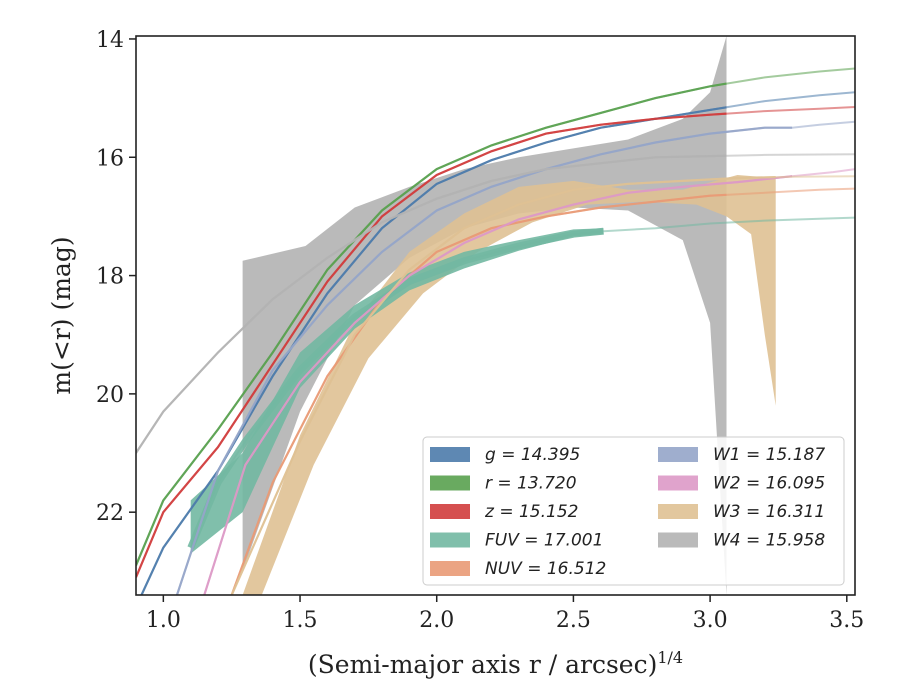 The width and height of the screenshot is (900, 700). What do you see at coordinates (710, 620) in the screenshot?
I see `x-tick-label: 3.0` at bounding box center [710, 620].